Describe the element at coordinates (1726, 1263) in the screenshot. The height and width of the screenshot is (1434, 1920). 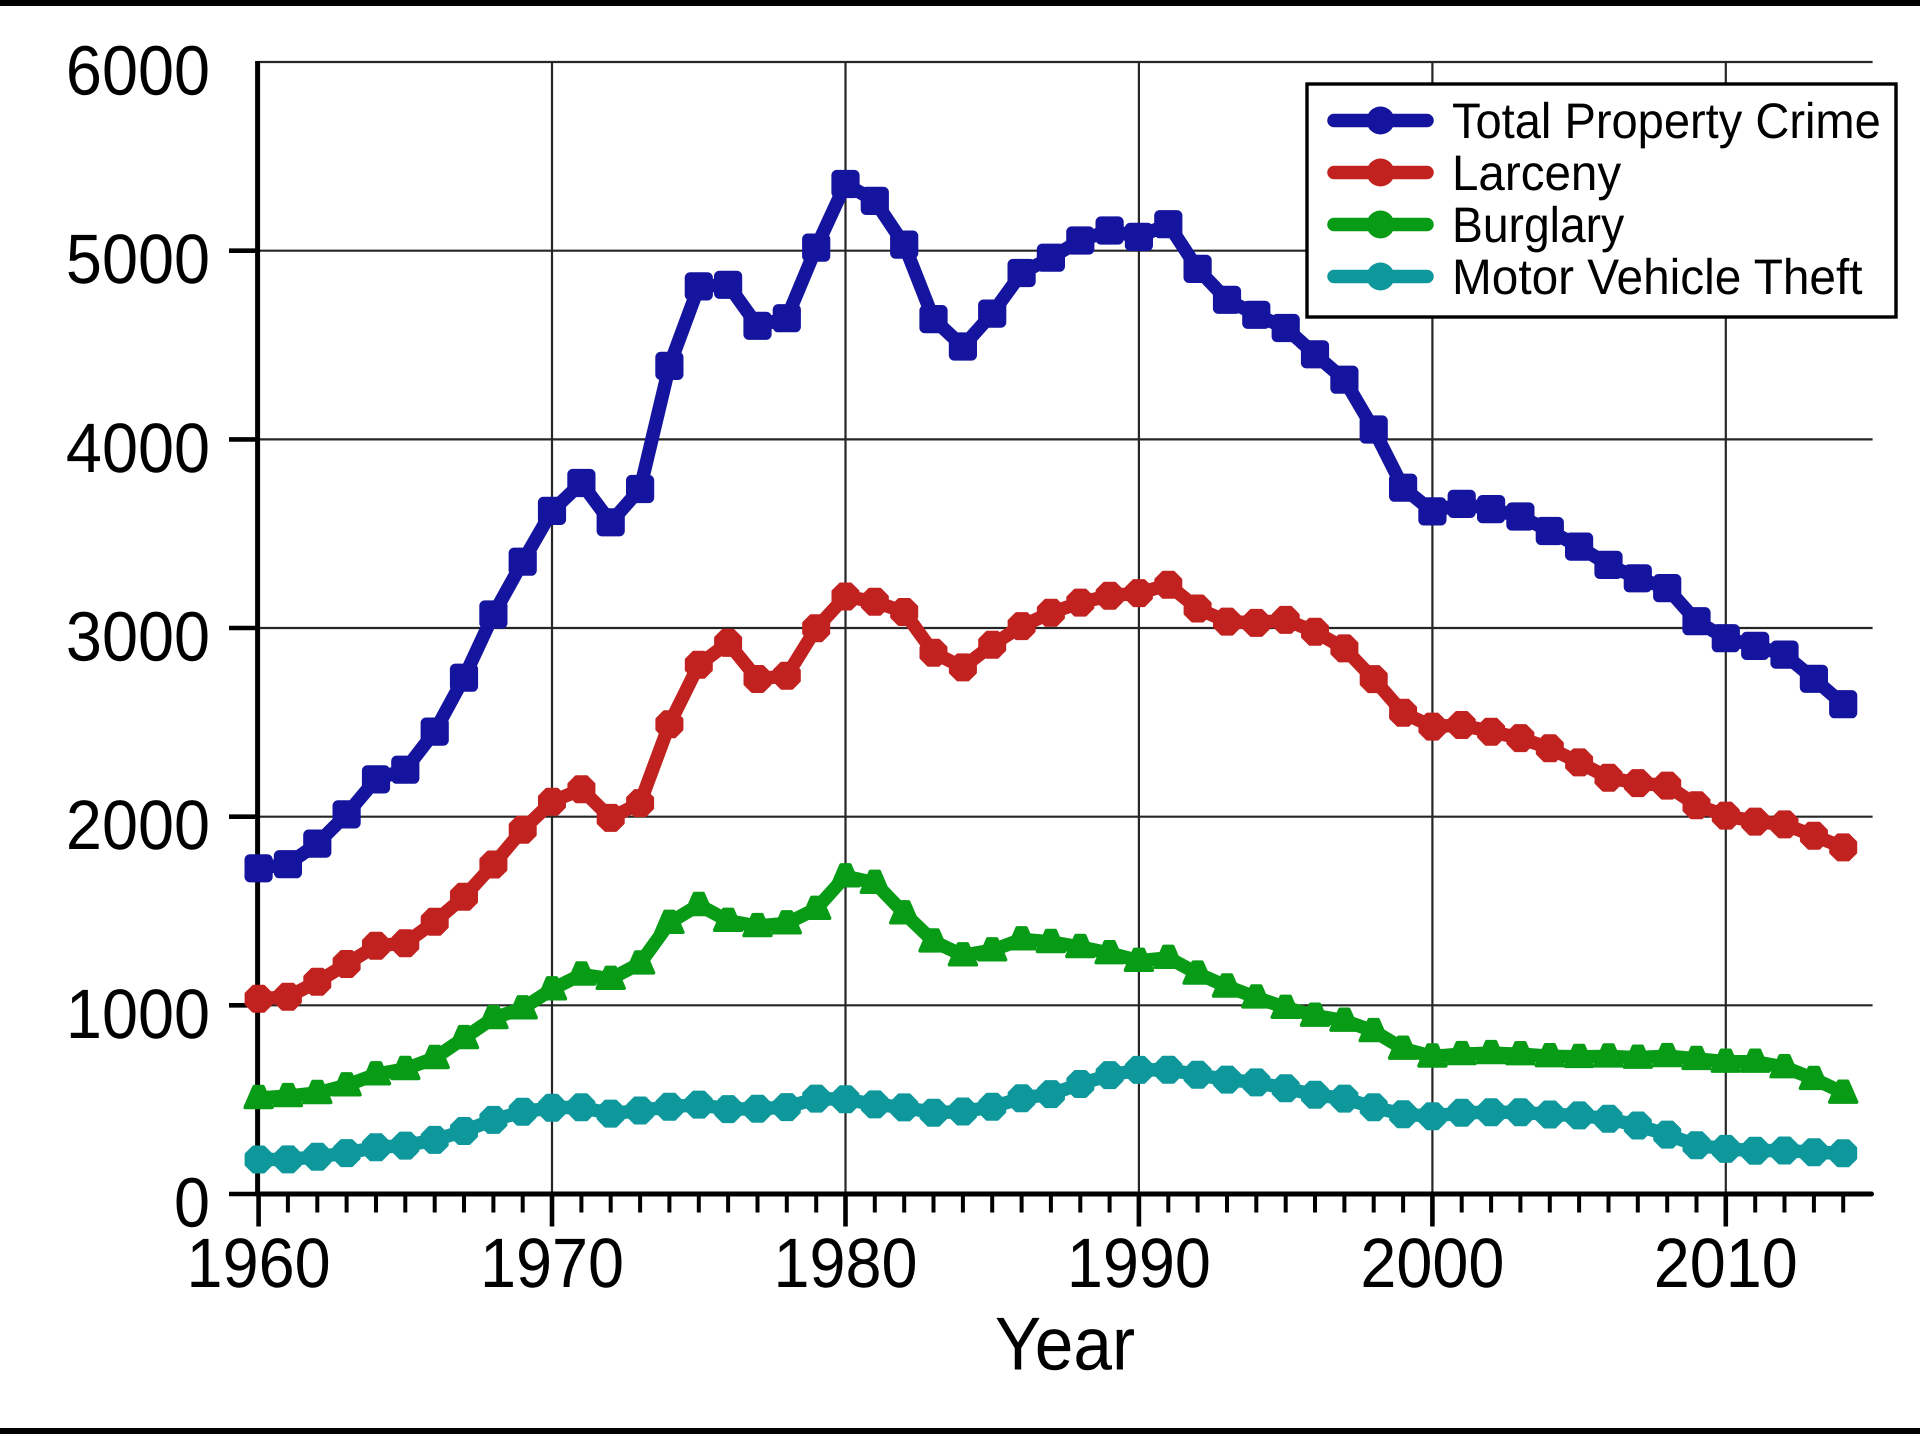
I see `svg-text: 2010` at that location.